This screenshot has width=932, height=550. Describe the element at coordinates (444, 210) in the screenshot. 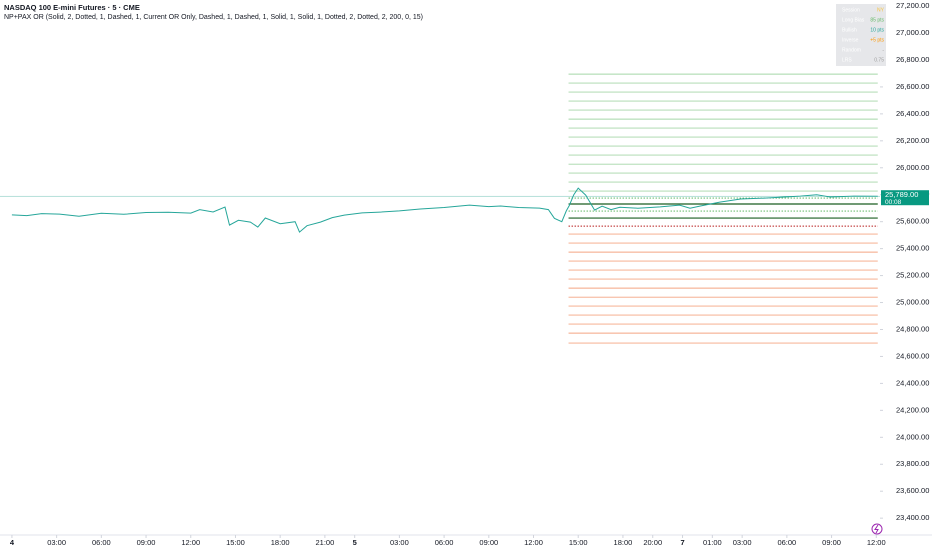

I see `price-line` at that location.